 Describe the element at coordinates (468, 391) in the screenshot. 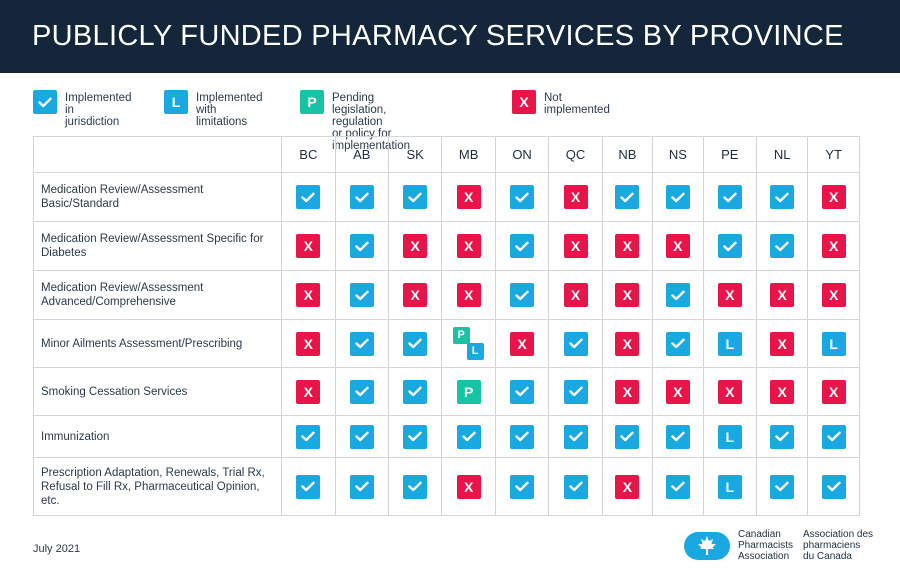

I see `status-cell: P` at that location.